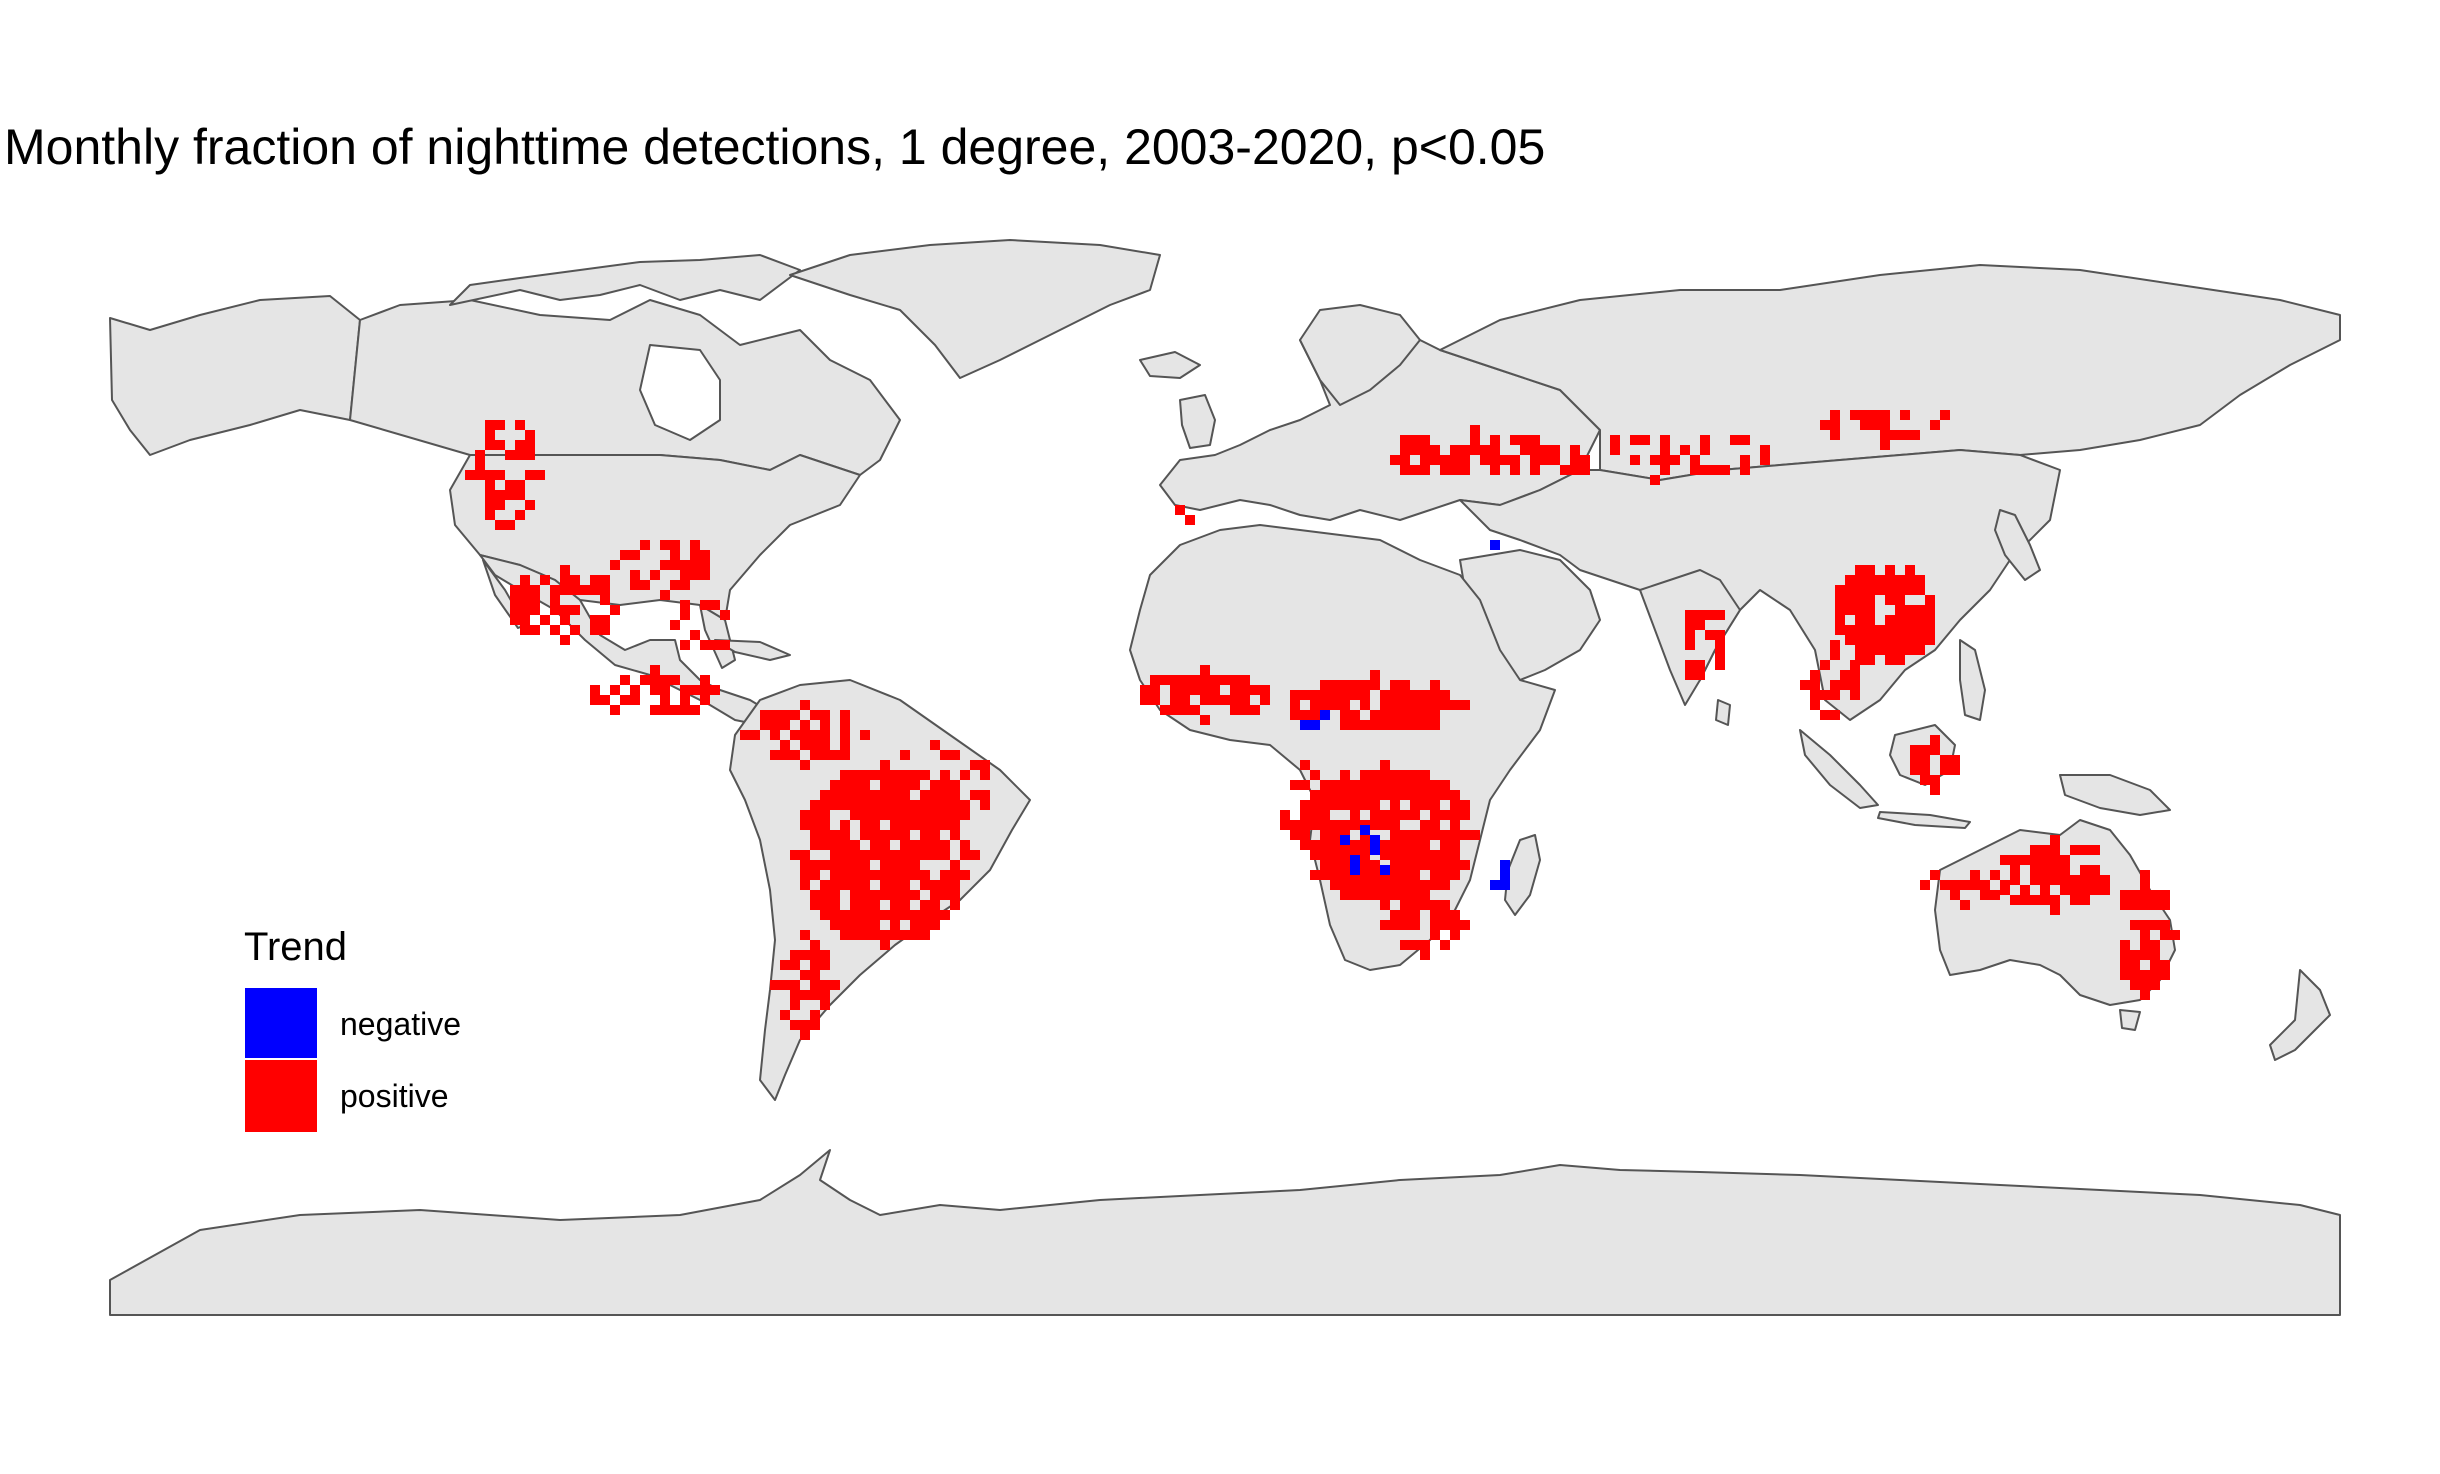  What do you see at coordinates (352, 1028) in the screenshot?
I see `legend: Trend negative positive` at bounding box center [352, 1028].